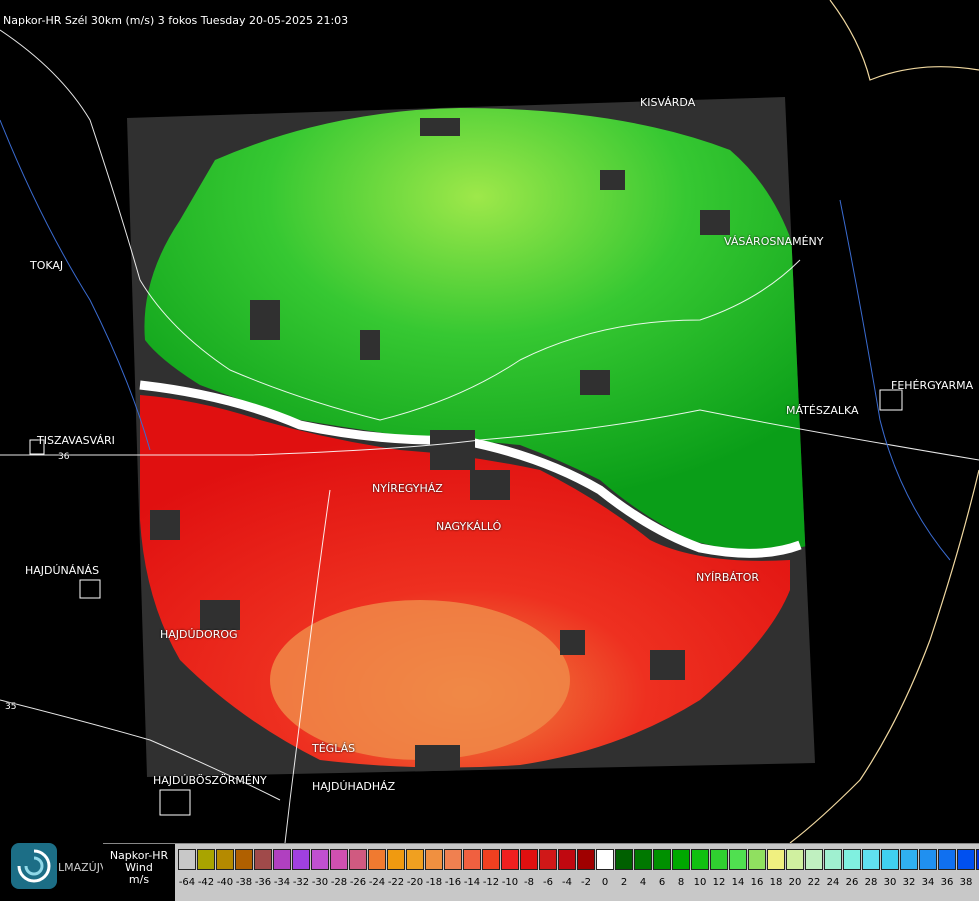 The width and height of the screenshot is (979, 901). Describe the element at coordinates (377, 882) in the screenshot. I see `legend-tick-label: -24` at that location.